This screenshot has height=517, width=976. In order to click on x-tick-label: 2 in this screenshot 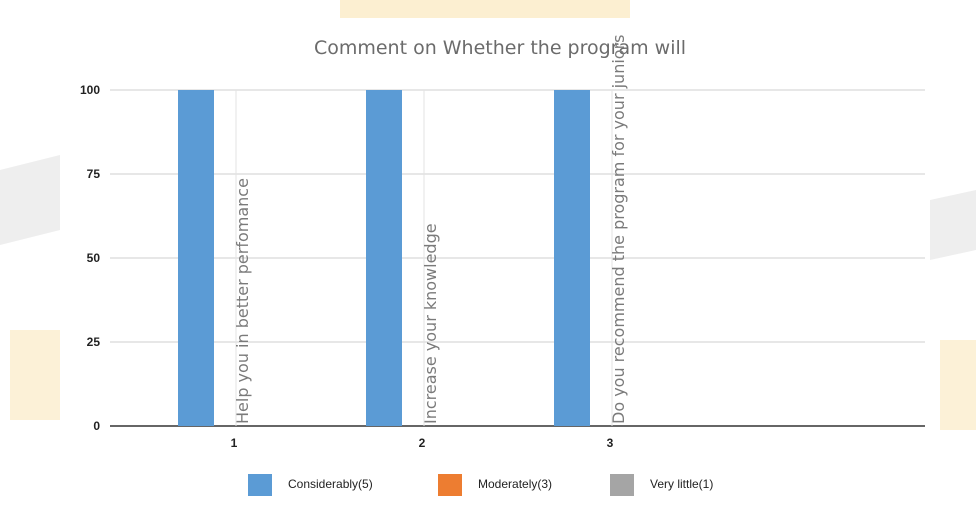, I will do `click(422, 443)`.